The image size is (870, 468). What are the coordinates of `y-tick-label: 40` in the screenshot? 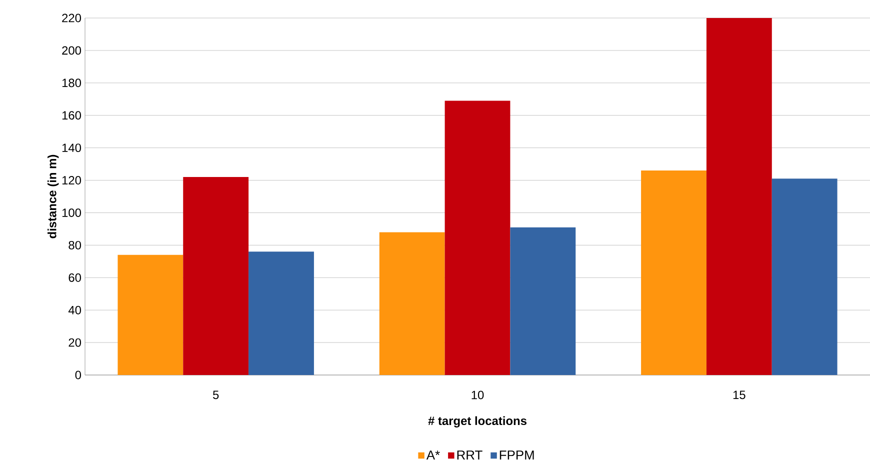 It's located at (75, 310).